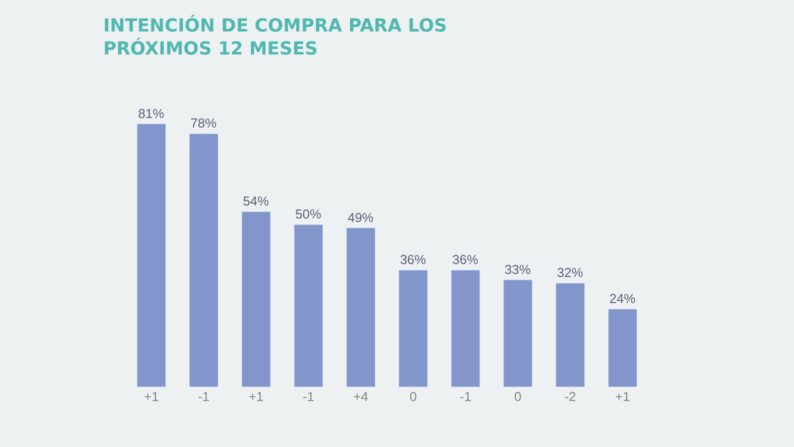  What do you see at coordinates (622, 298) in the screenshot?
I see `data-label: 24%` at bounding box center [622, 298].